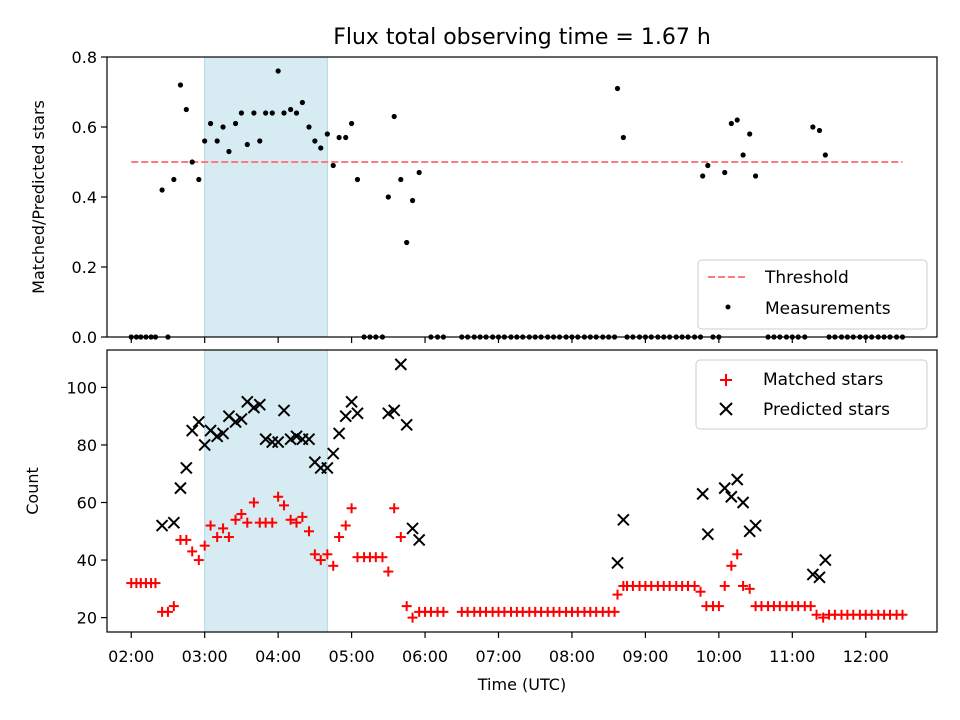 This screenshot has width=960, height=720. Describe the element at coordinates (87, 618) in the screenshot. I see `bottom-ytick-label: 20` at that location.